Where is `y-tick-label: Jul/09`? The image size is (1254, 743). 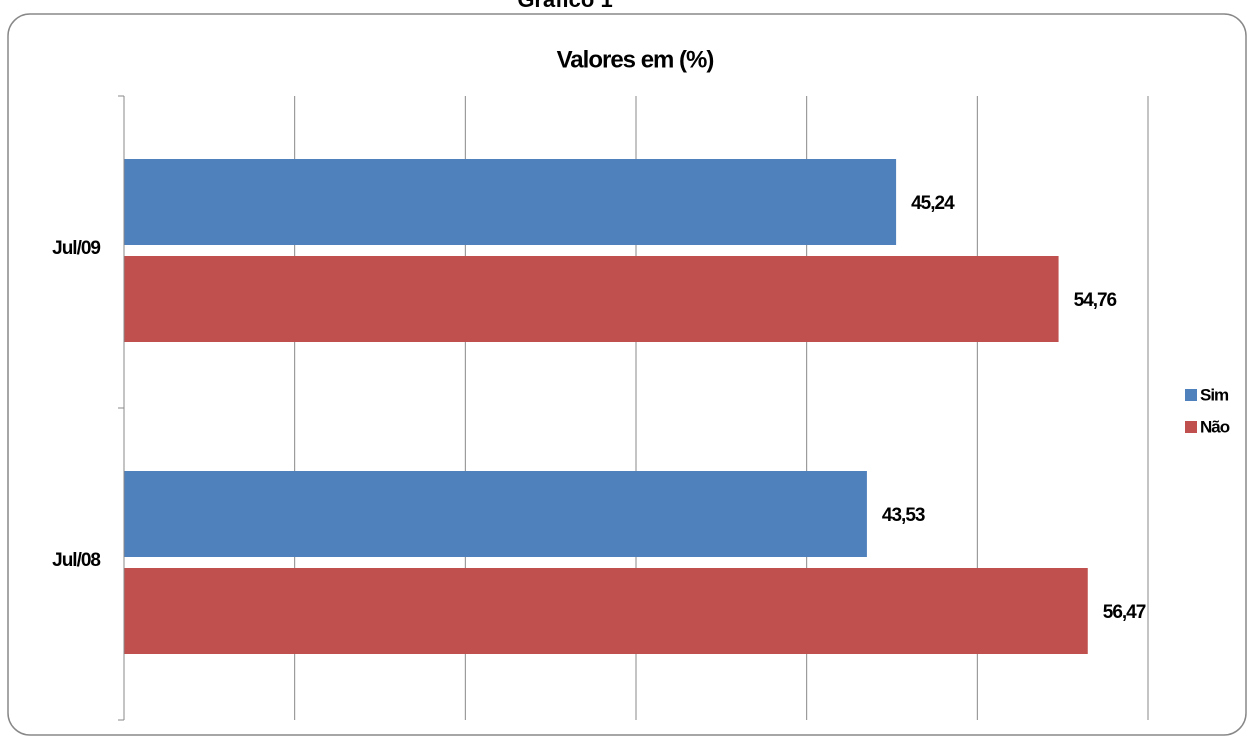
y-tick-label: Jul/09 is located at coordinates (76, 248).